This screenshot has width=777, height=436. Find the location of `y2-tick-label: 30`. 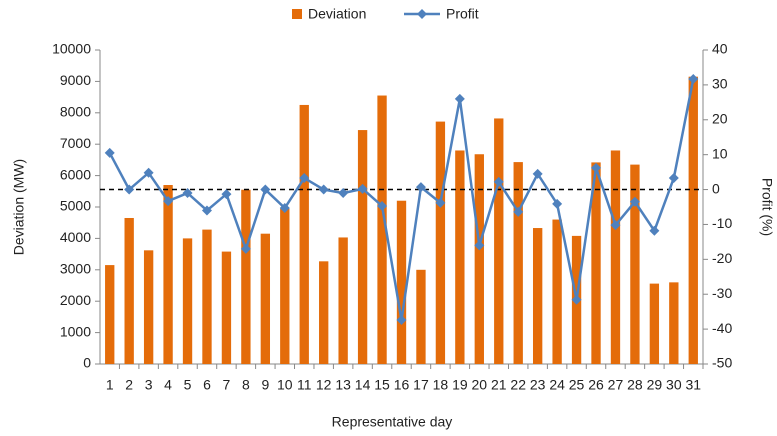

y2-tick-label: 30 is located at coordinates (720, 84).